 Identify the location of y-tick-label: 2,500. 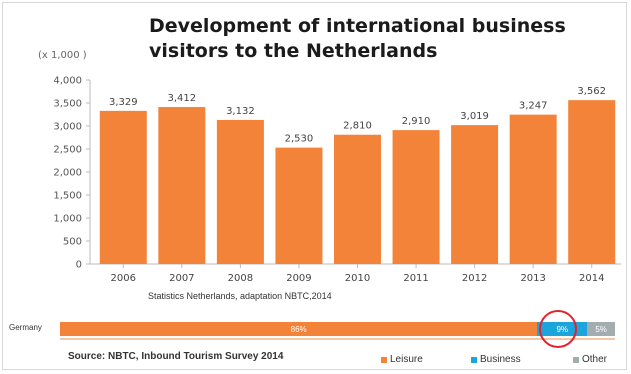
(67, 150).